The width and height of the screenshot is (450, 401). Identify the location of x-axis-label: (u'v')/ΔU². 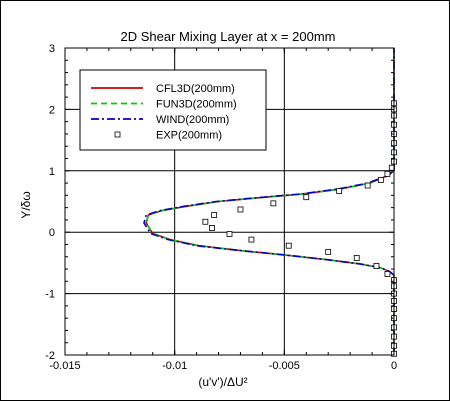
(222, 382).